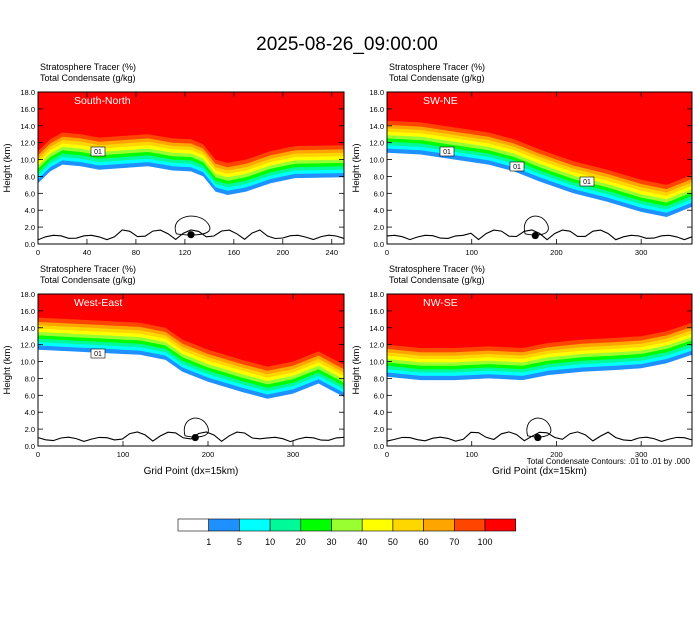  I want to click on panel-label: SW-NE, so click(440, 101).